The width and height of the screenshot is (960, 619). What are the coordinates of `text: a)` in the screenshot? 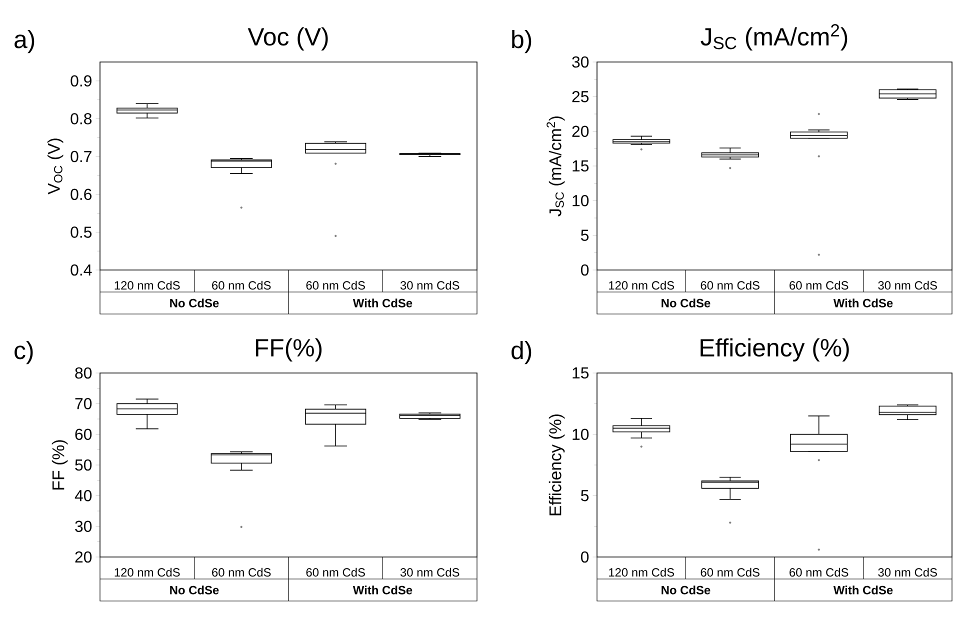 It's located at (24, 42).